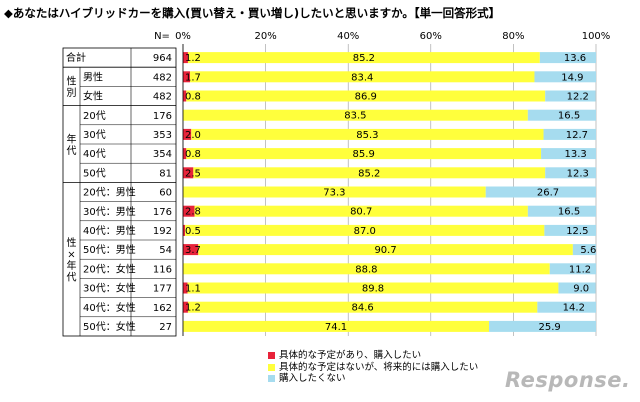  Describe the element at coordinates (578, 97) in the screenshot. I see `value-label-no: 12.2` at that location.